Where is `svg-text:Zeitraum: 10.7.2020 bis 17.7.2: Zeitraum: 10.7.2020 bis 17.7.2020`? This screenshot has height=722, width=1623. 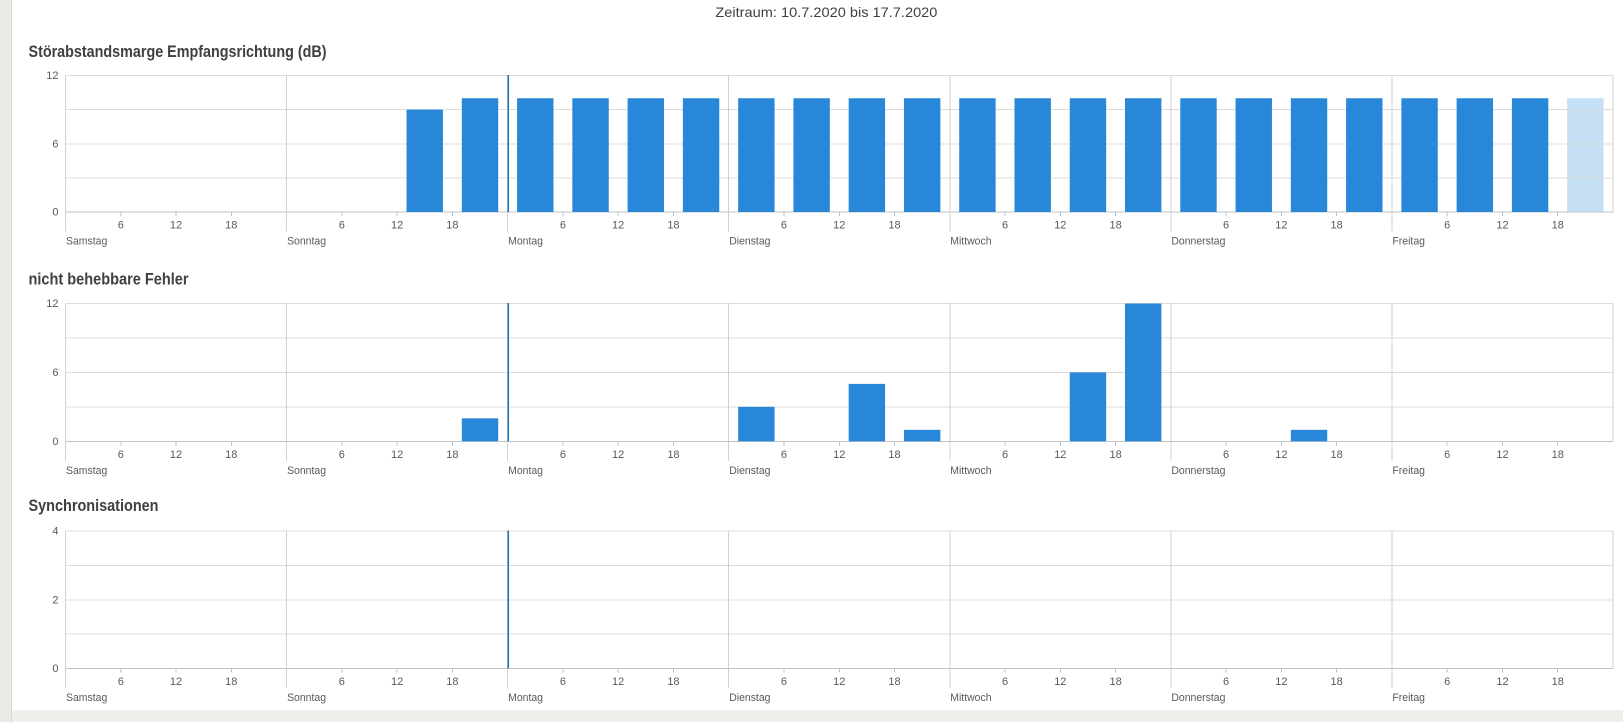
svg-text:Zeitraum: 10.7.2020 bis 17.7.2: Zeitraum: 10.7.2020 bis 17.7.2020 is located at coordinates (826, 12).